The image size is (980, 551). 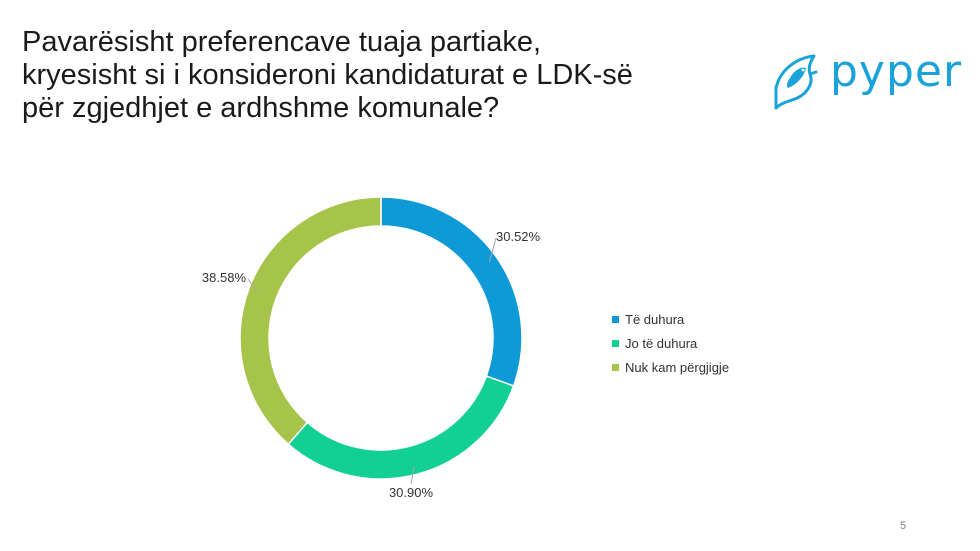 What do you see at coordinates (896, 71) in the screenshot?
I see `logo-text: pyper` at bounding box center [896, 71].